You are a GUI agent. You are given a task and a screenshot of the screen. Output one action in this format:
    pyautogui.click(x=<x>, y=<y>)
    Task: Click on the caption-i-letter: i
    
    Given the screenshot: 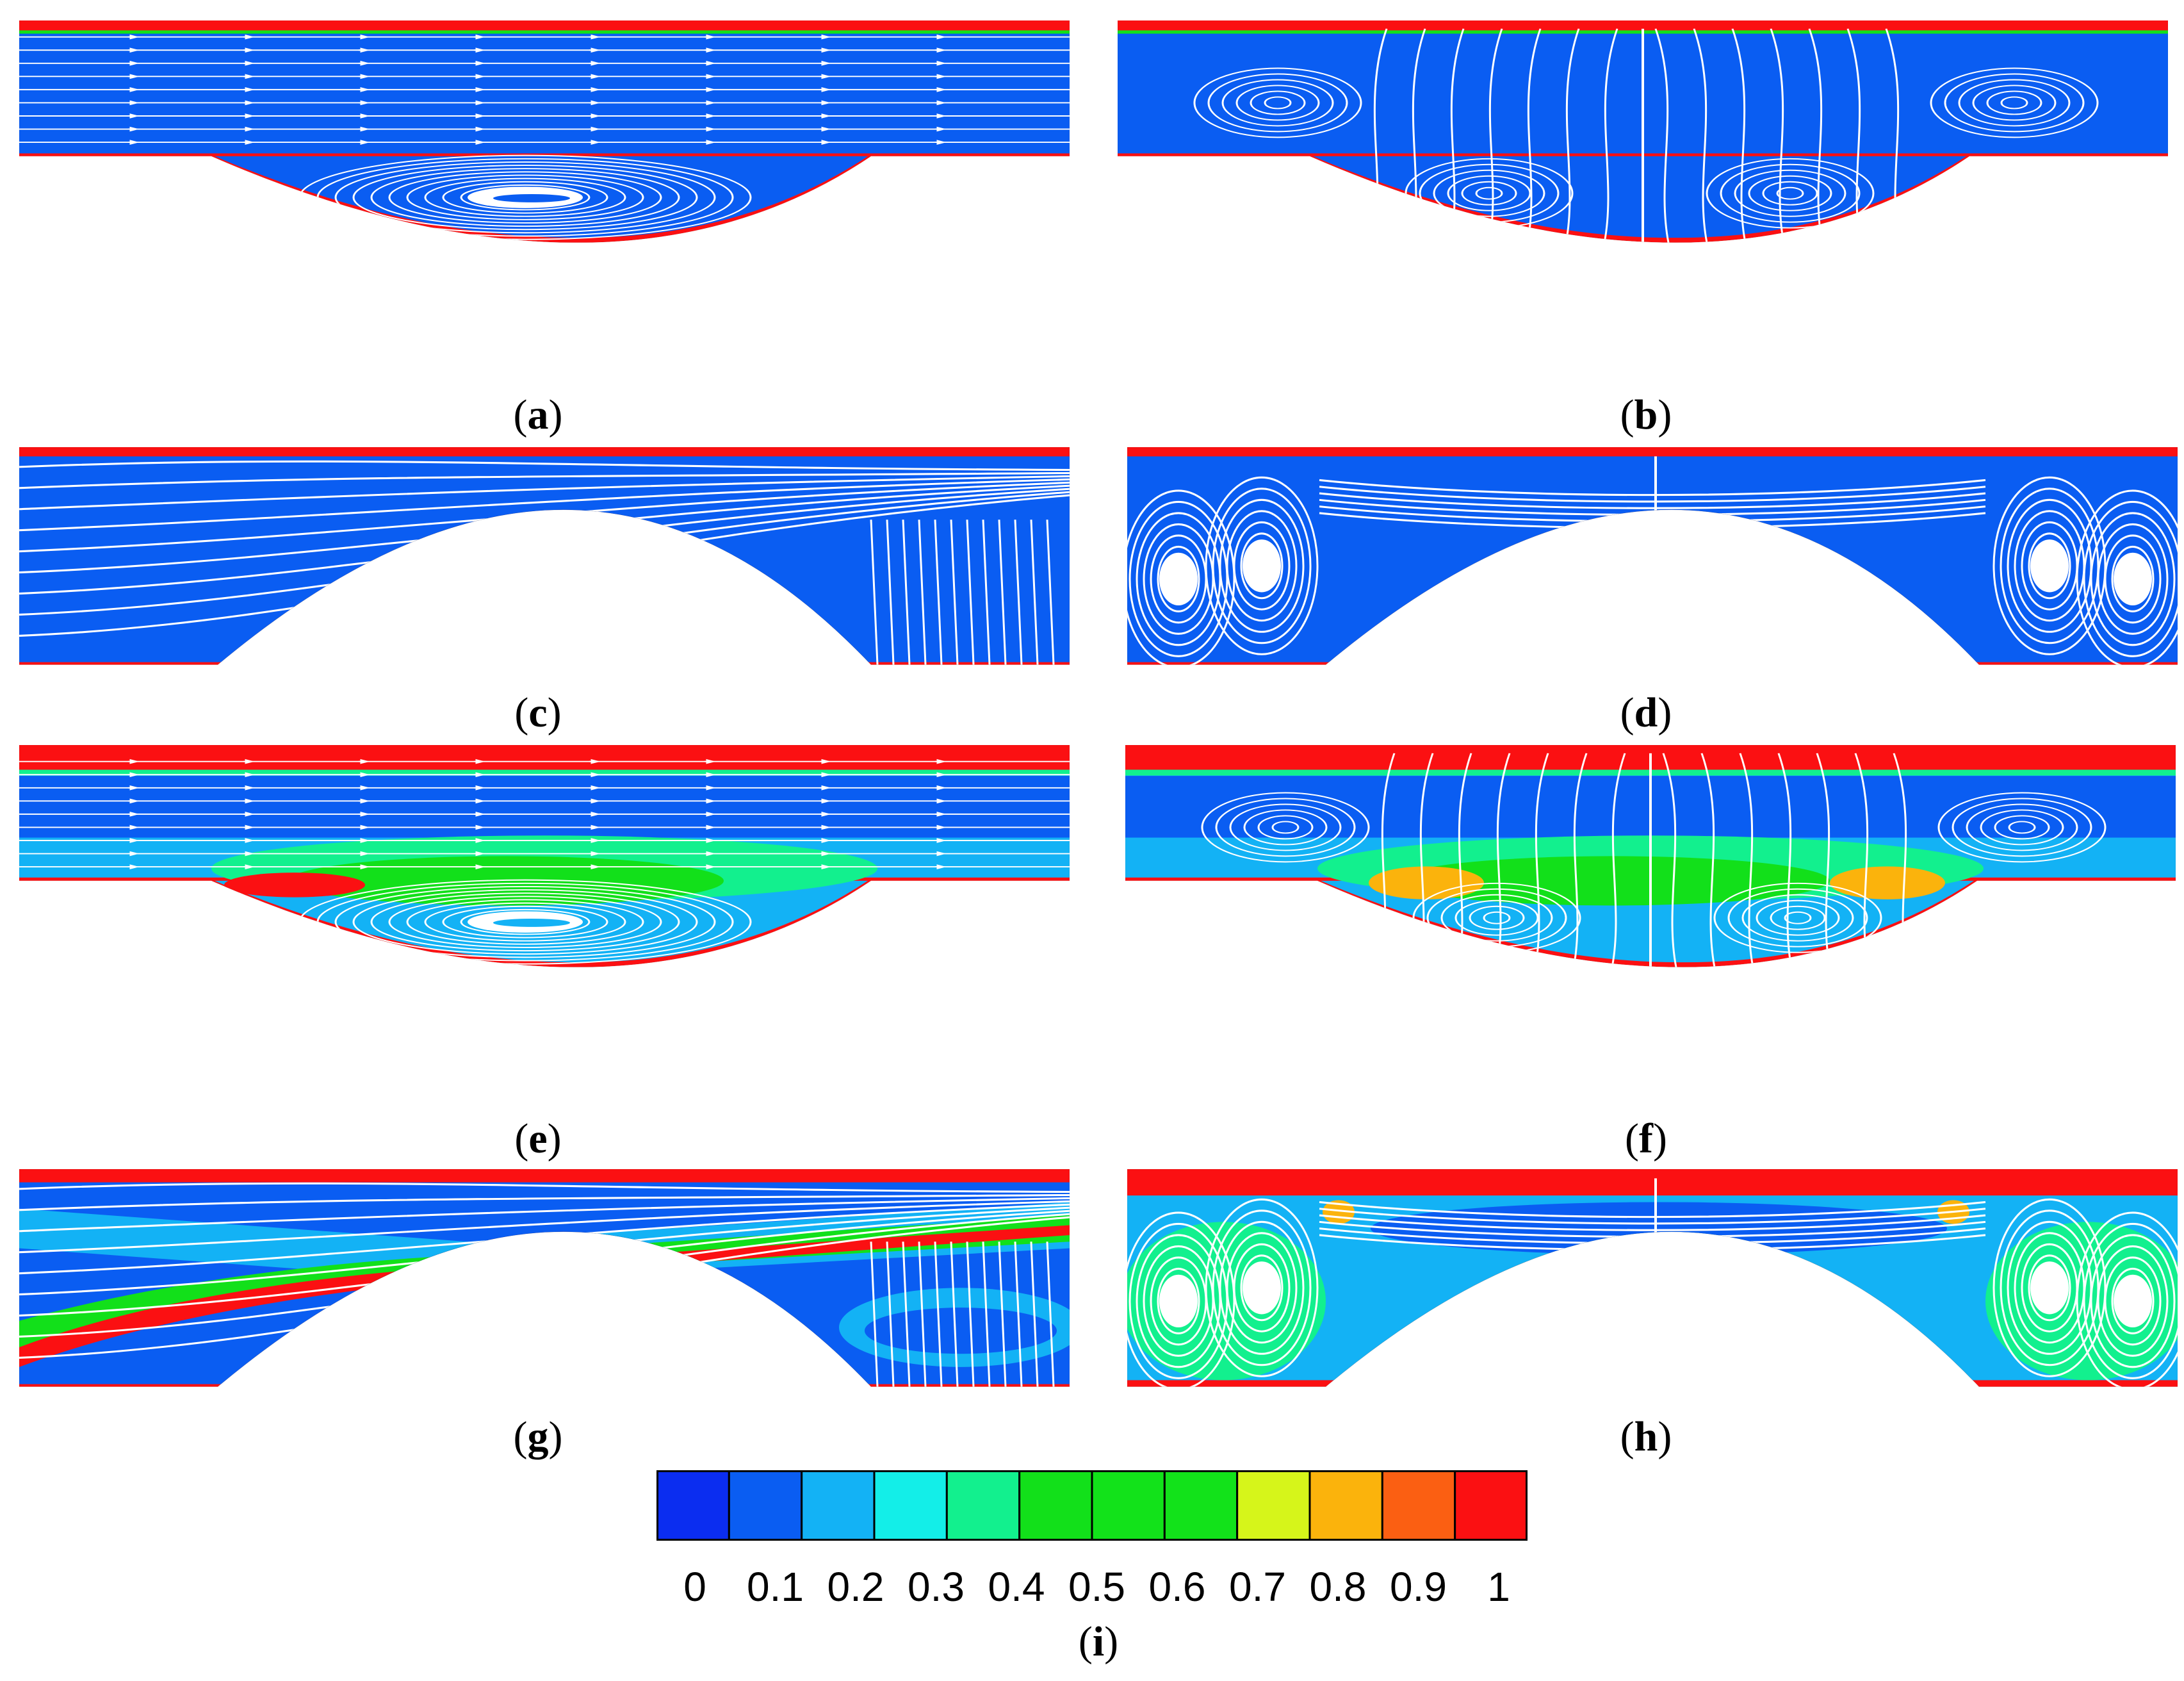 What is the action you would take?
    pyautogui.click(x=1099, y=1641)
    